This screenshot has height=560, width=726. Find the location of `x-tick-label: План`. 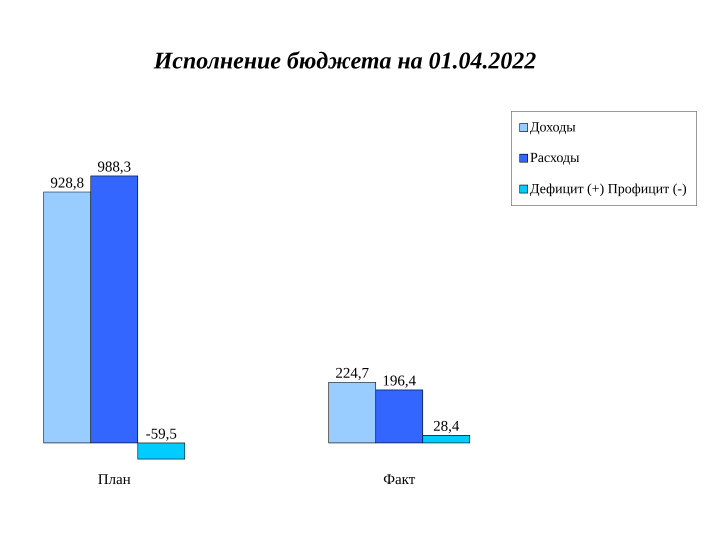

x-tick-label: План is located at coordinates (114, 479).